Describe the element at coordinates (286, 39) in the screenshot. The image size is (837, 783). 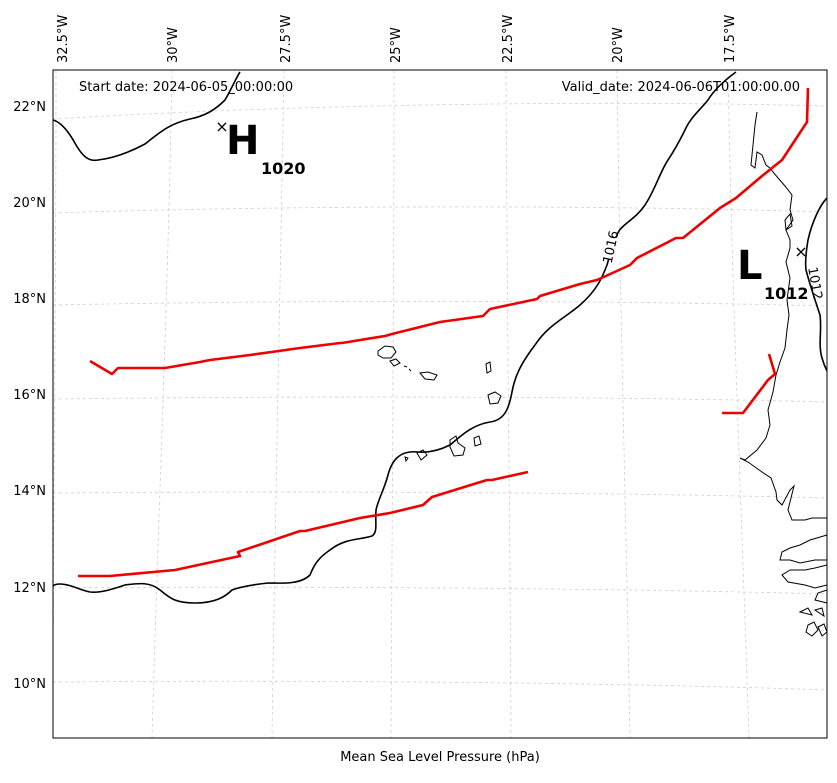
I see `lon-label: 27.5°W` at that location.